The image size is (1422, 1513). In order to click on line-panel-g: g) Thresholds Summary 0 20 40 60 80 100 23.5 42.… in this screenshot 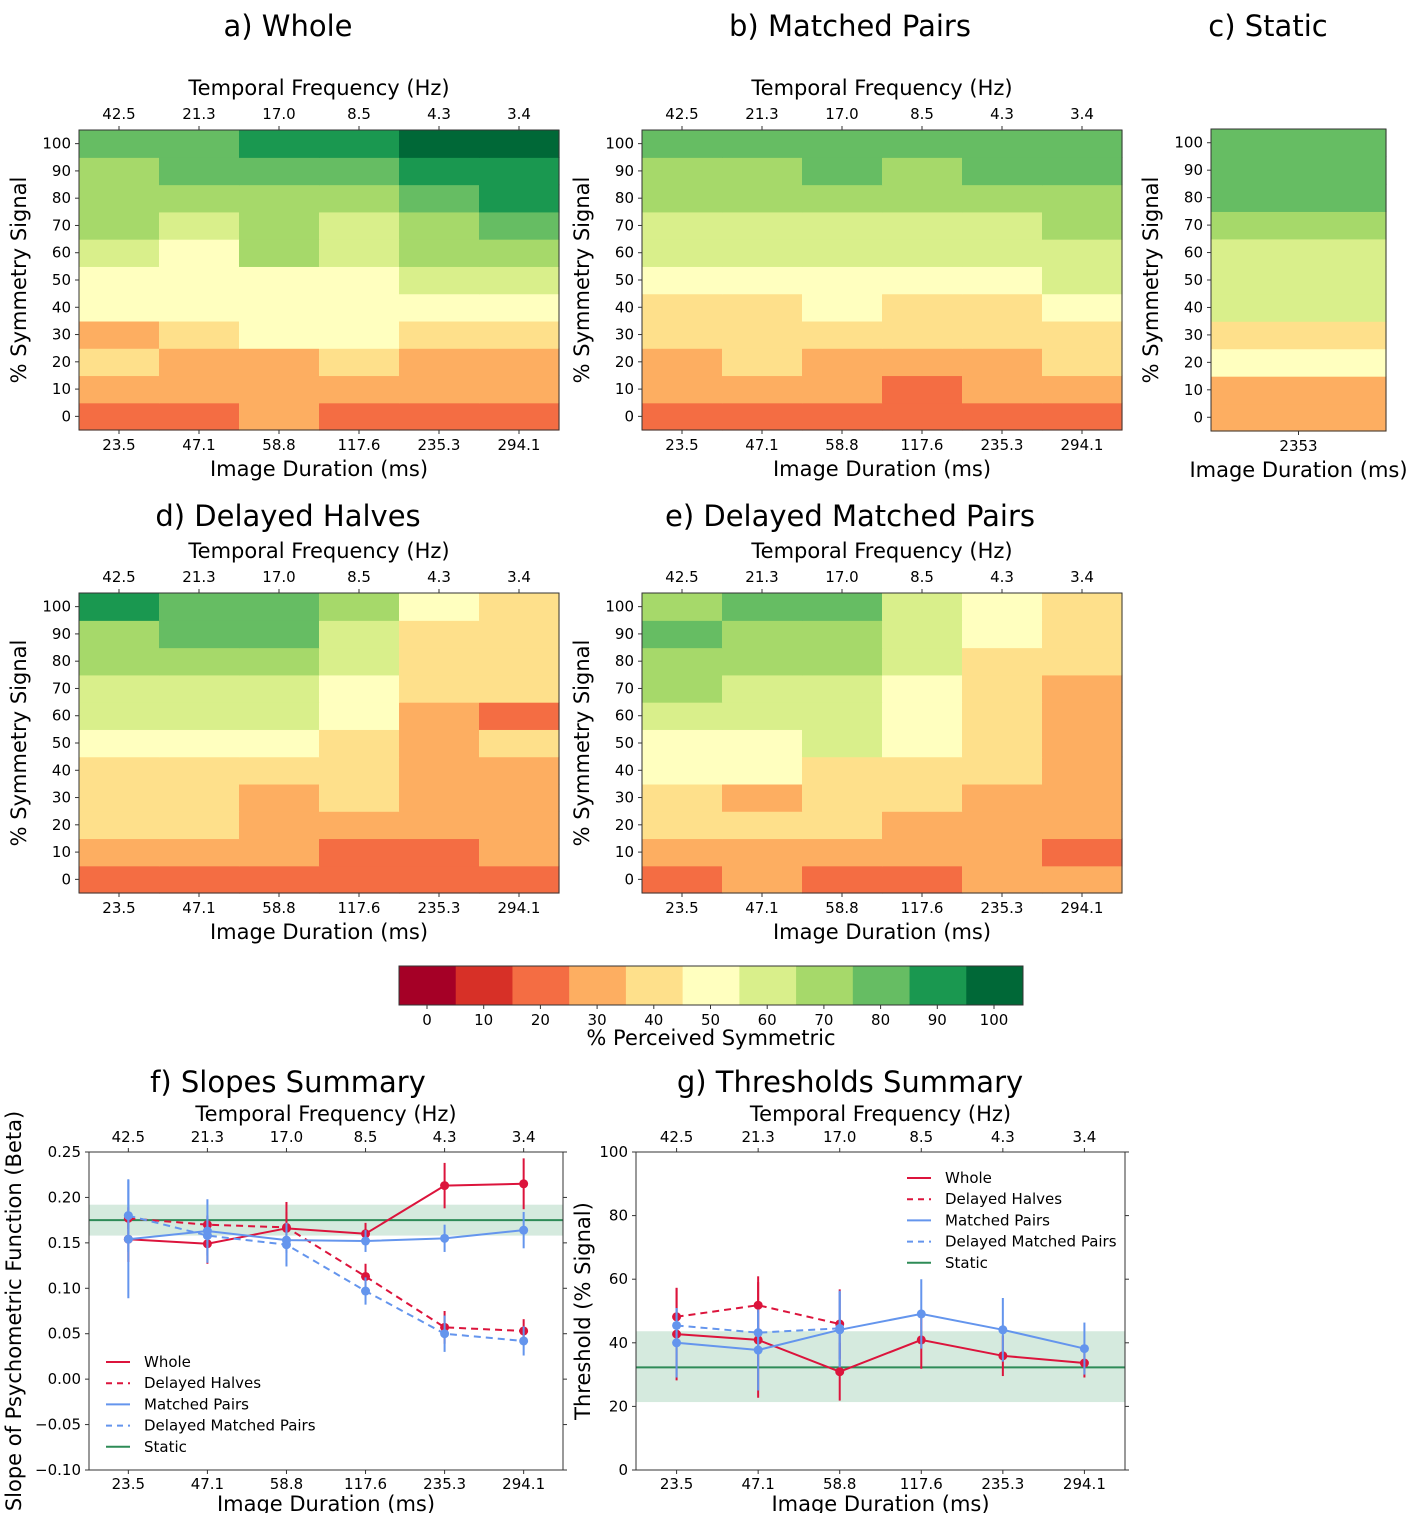, I will do `click(850, 1289)`.